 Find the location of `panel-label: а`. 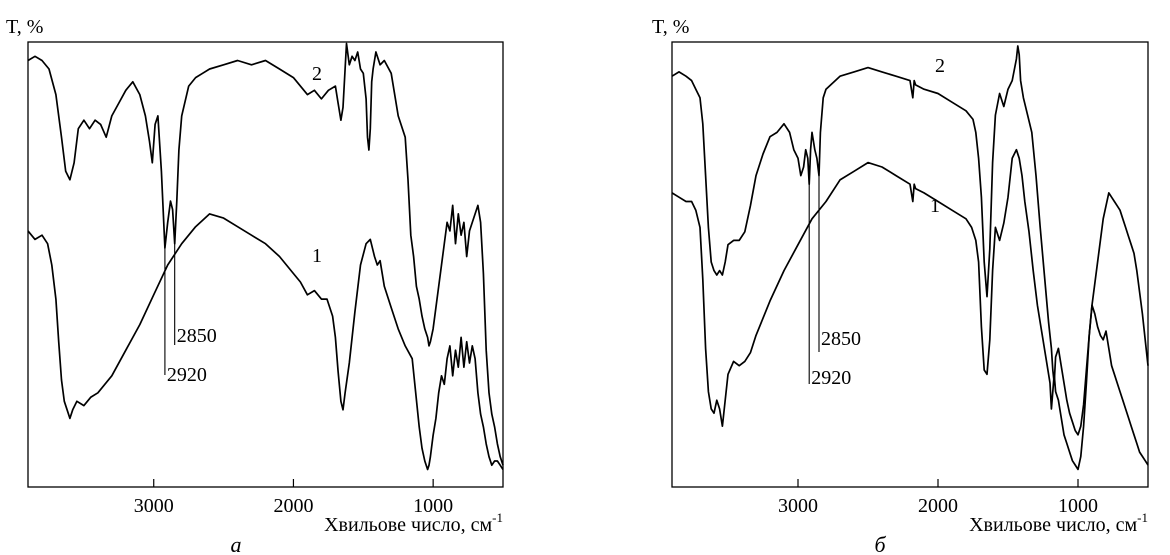

panel-label: а is located at coordinates (236, 543).